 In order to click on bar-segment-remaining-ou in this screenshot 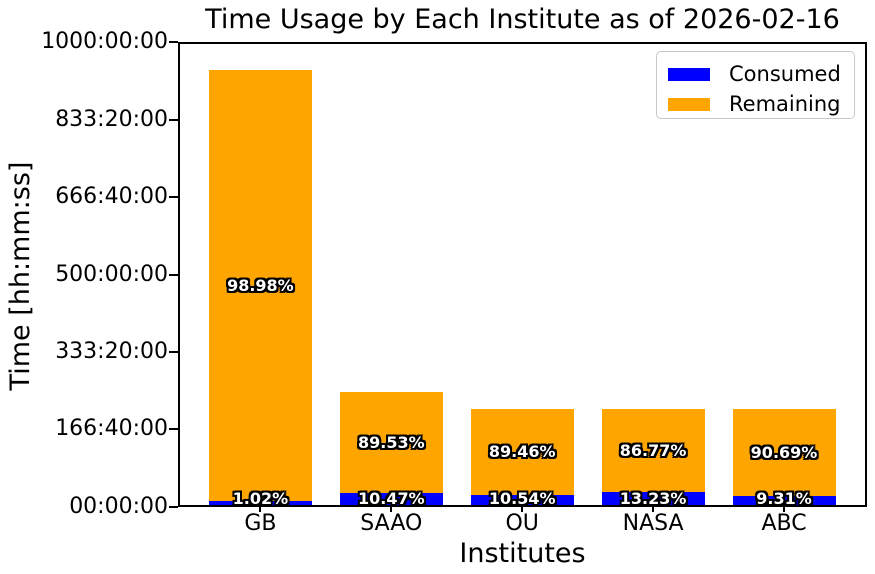, I will do `click(522, 452)`.